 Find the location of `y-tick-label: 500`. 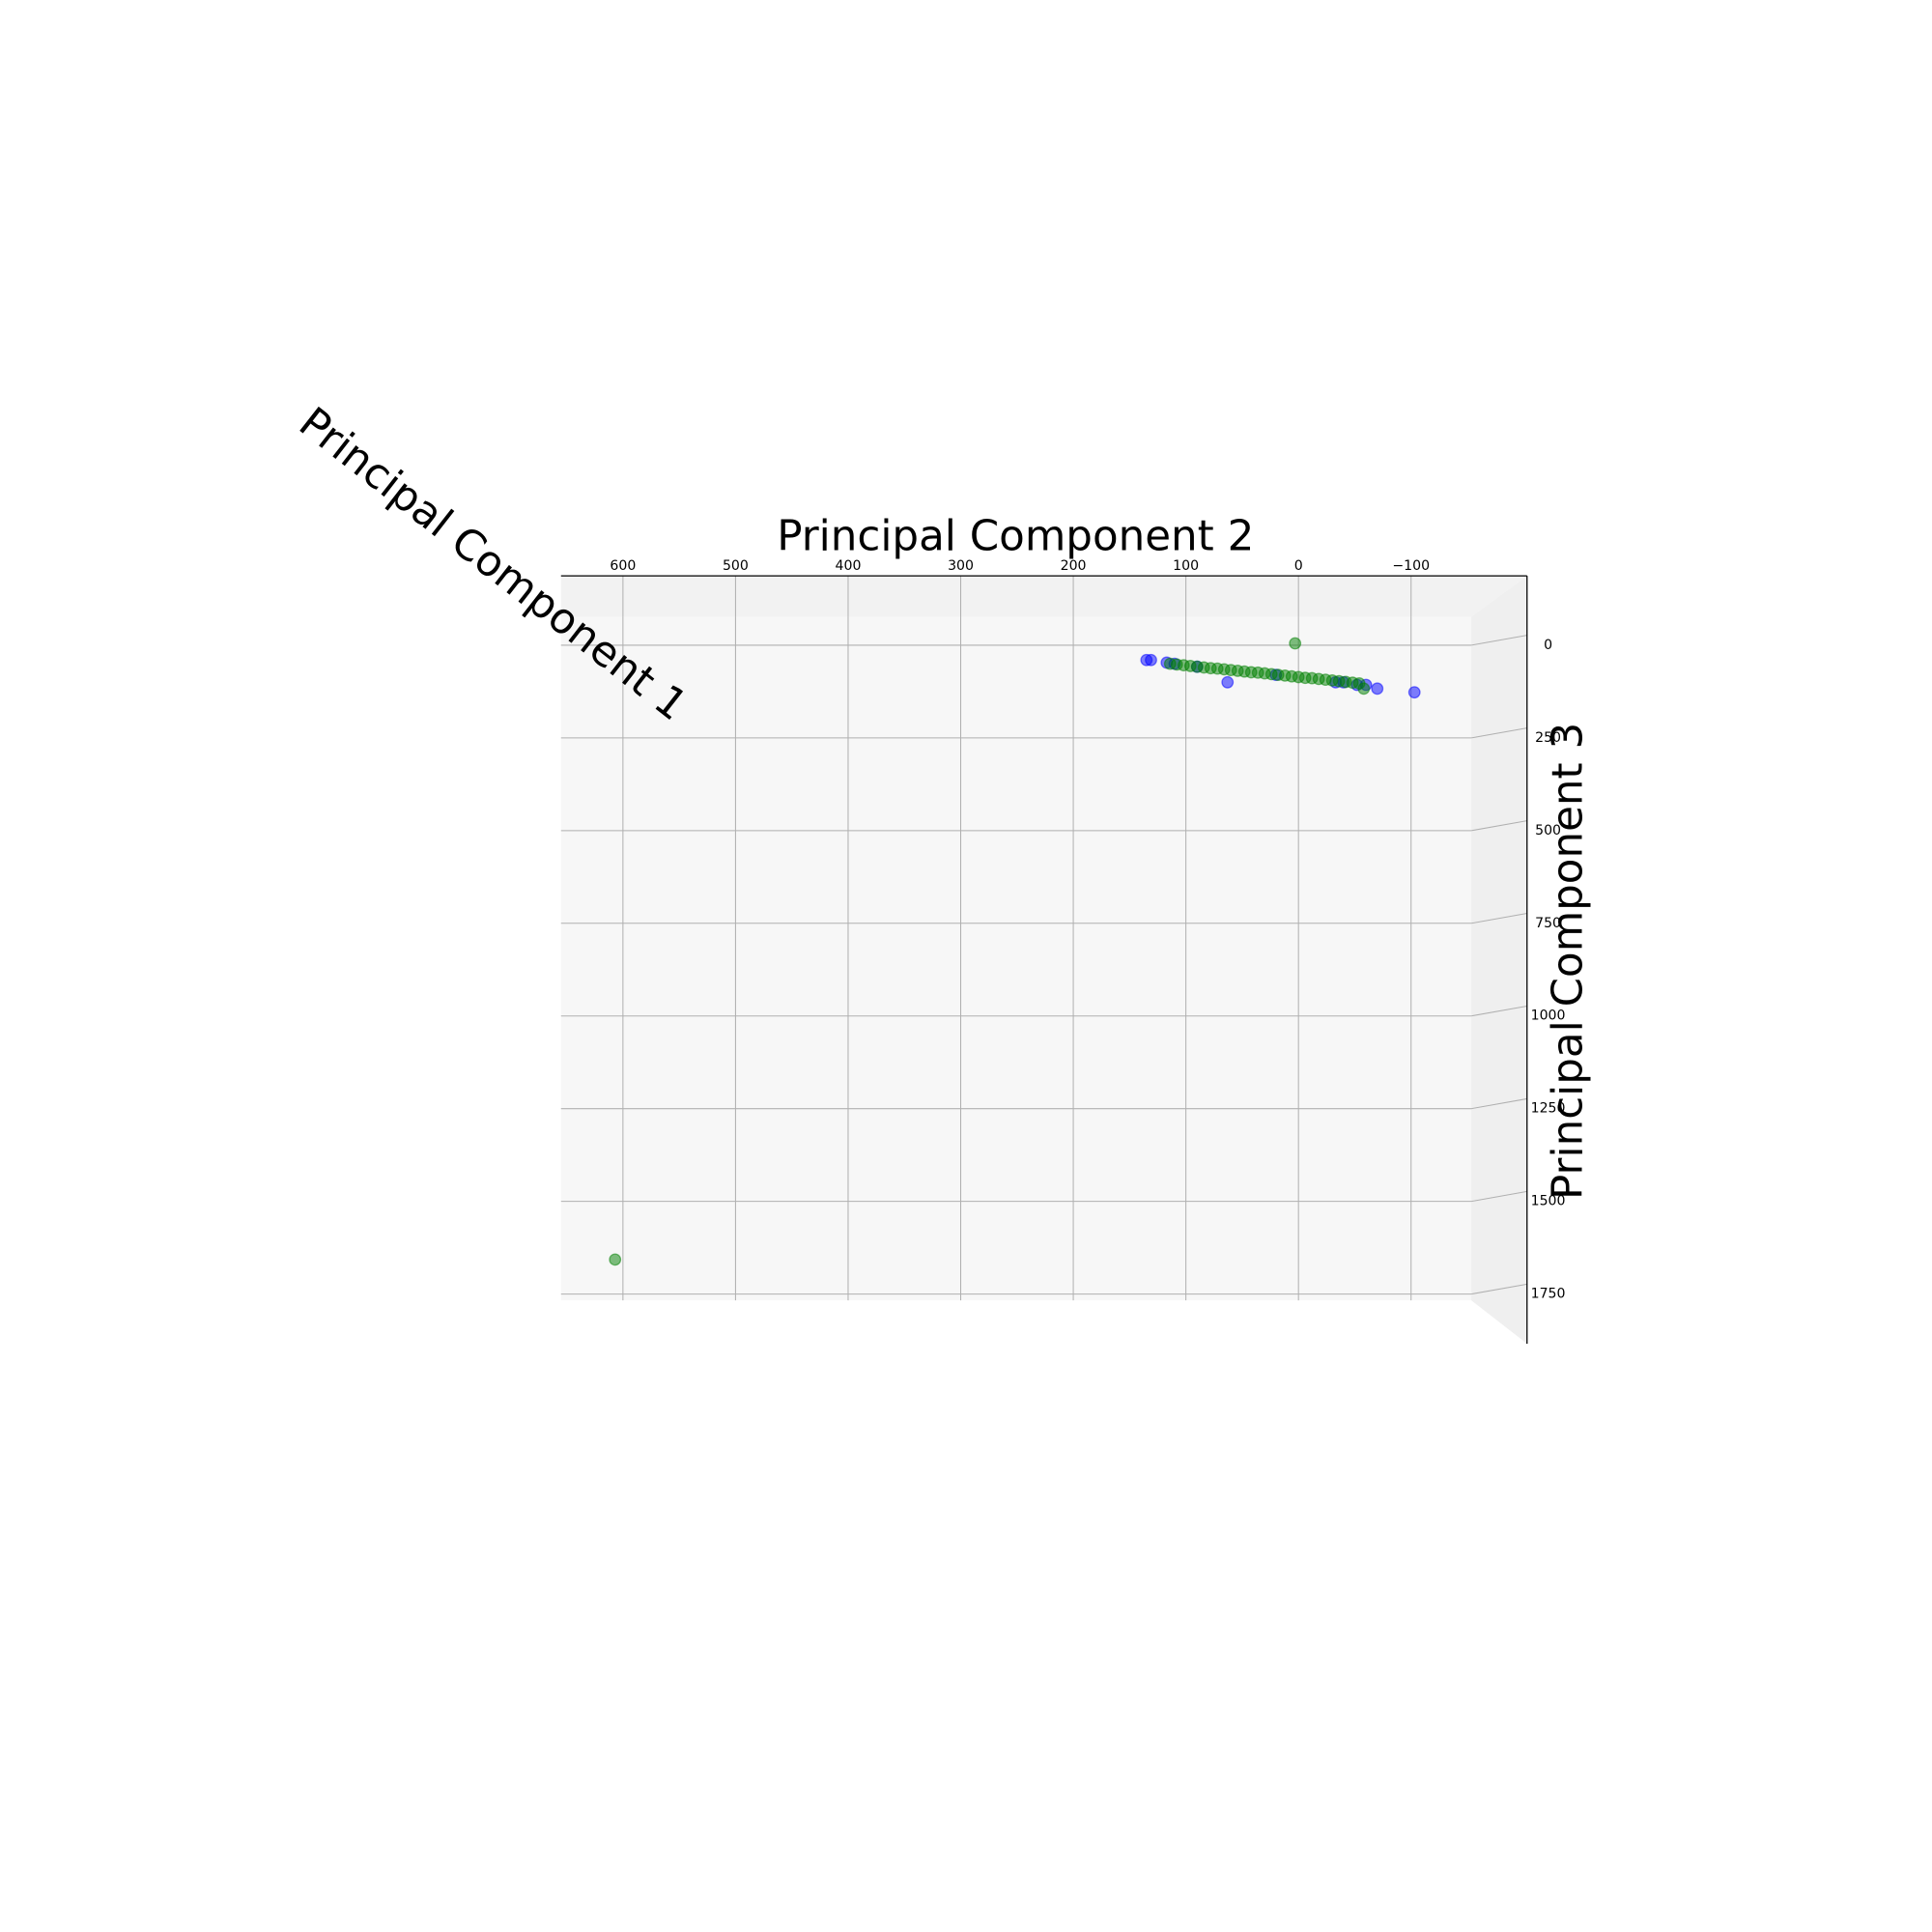

y-tick-label: 500 is located at coordinates (1548, 830).